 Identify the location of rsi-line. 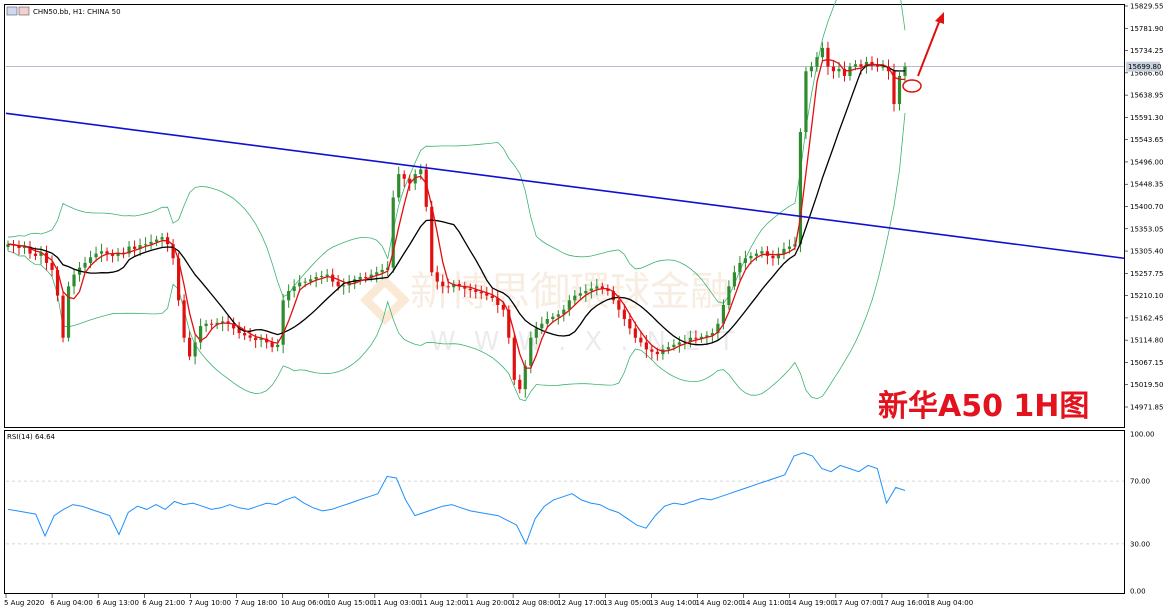
(456, 499).